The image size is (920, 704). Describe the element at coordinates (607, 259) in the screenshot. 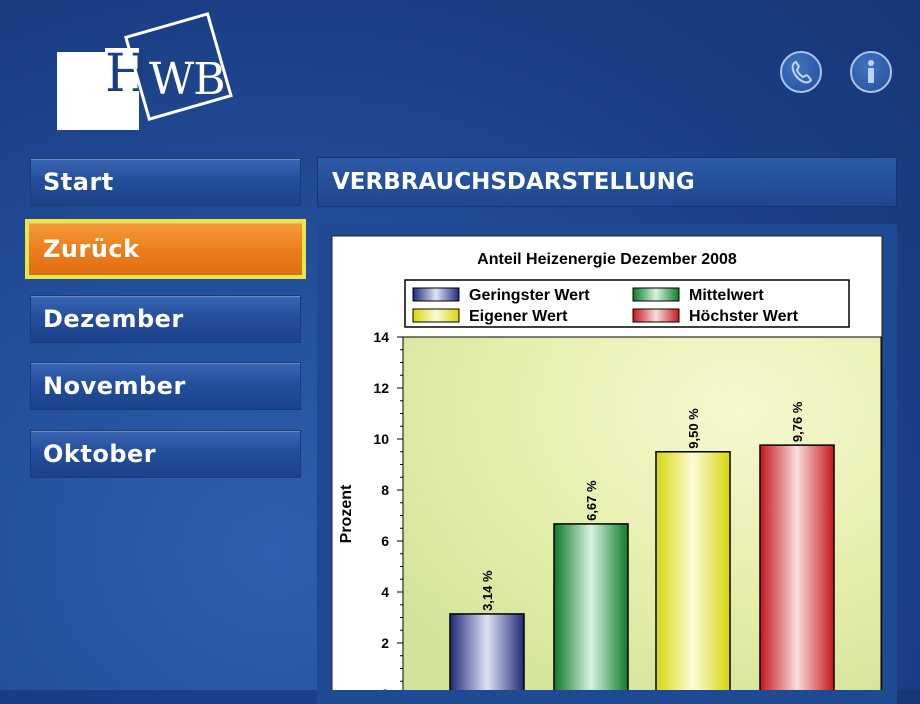

I see `chart-title: Anteil Heizenergie Dezember 2008` at that location.